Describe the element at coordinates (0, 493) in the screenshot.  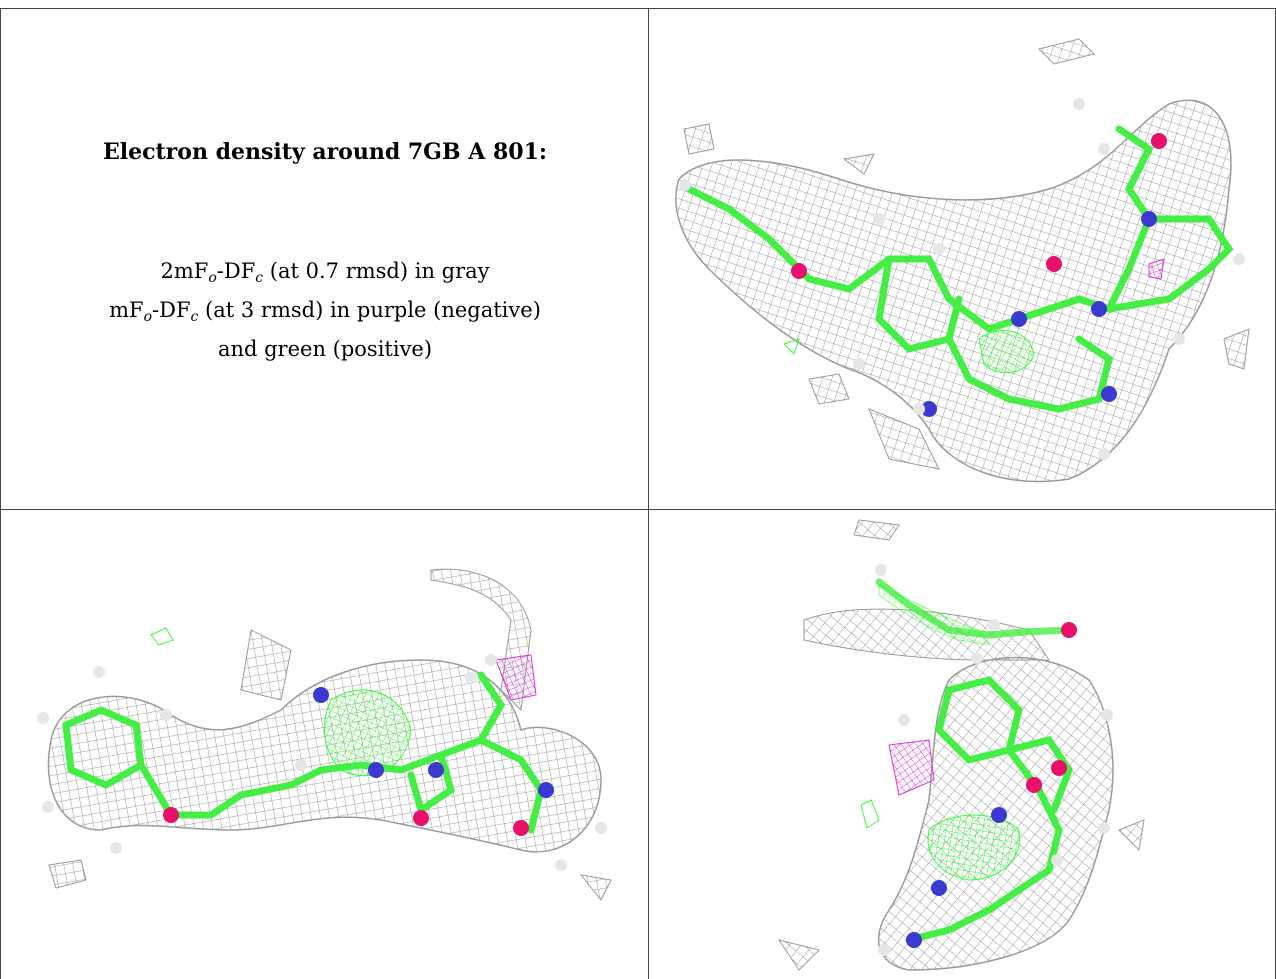
I see `rule-left` at that location.